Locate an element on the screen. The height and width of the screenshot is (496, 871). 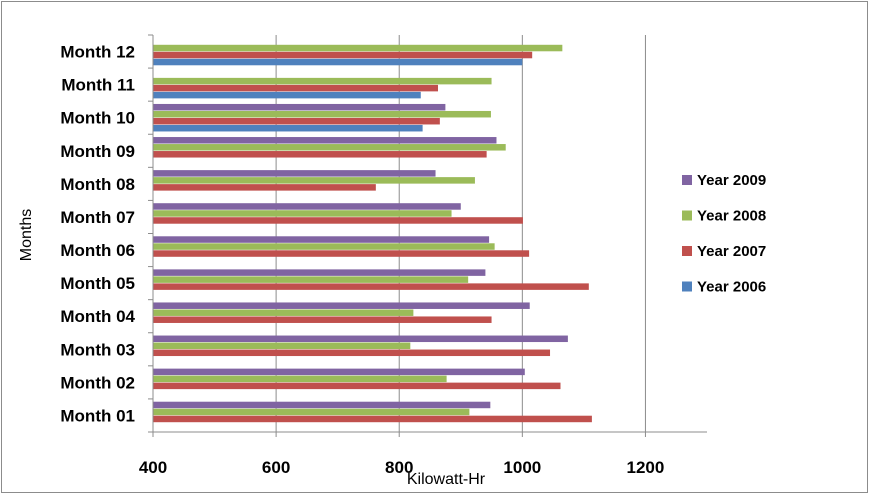
legend: Year 2009 Year 2008 Year 2007 Year 2006 is located at coordinates (724, 234).